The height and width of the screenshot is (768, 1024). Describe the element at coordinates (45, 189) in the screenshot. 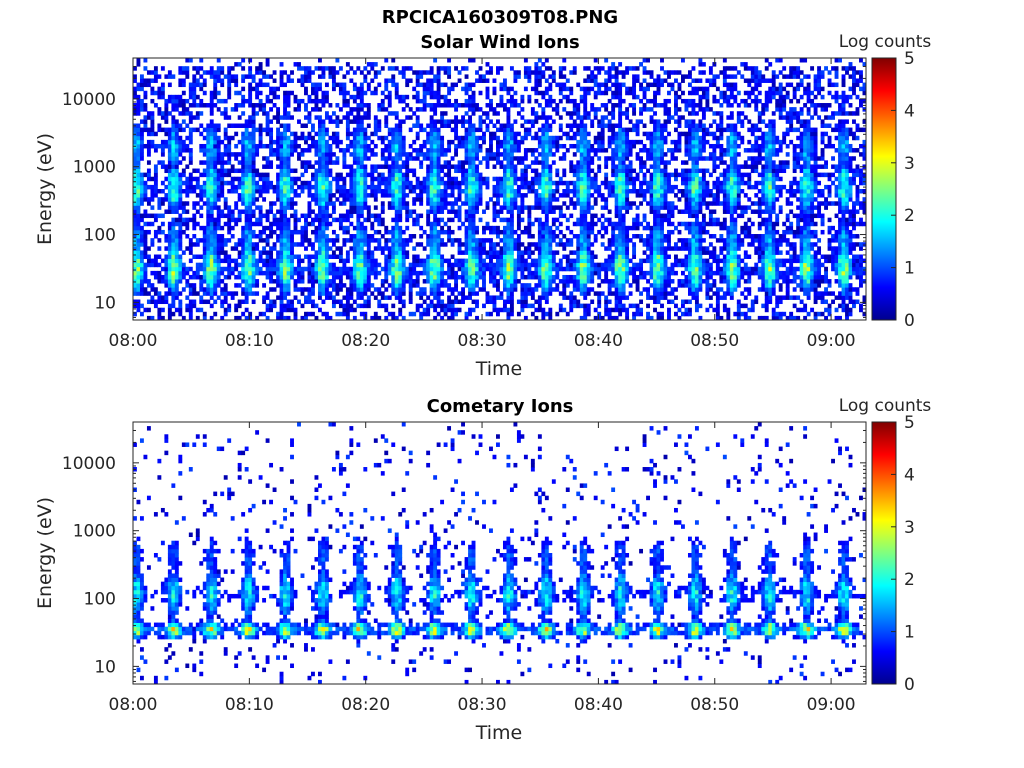

I see `solar-wind-y-label: Energy (eV)` at that location.